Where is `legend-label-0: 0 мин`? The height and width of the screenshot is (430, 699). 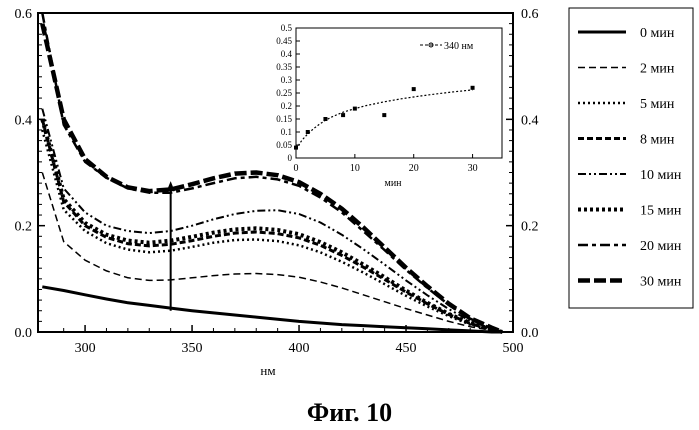 legend-label-0: 0 мин is located at coordinates (657, 33).